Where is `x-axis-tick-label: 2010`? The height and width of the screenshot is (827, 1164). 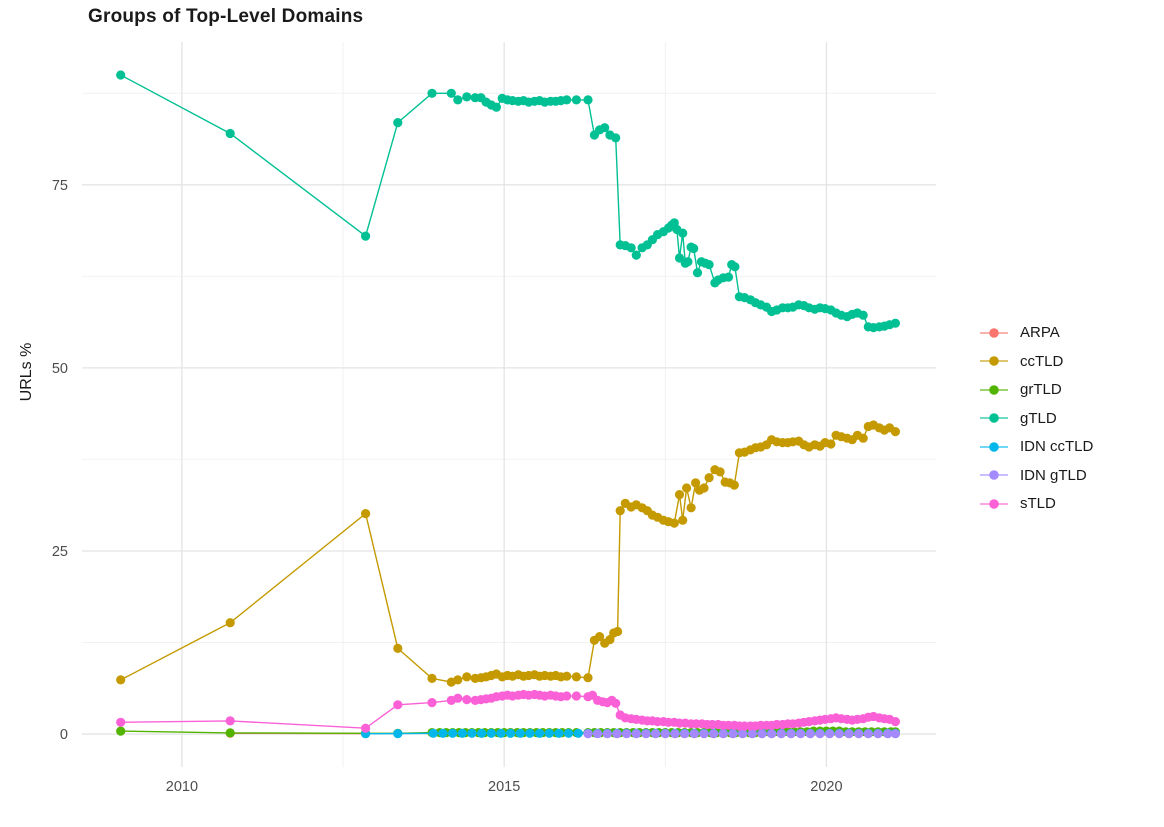
x-axis-tick-label: 2010 is located at coordinates (182, 787).